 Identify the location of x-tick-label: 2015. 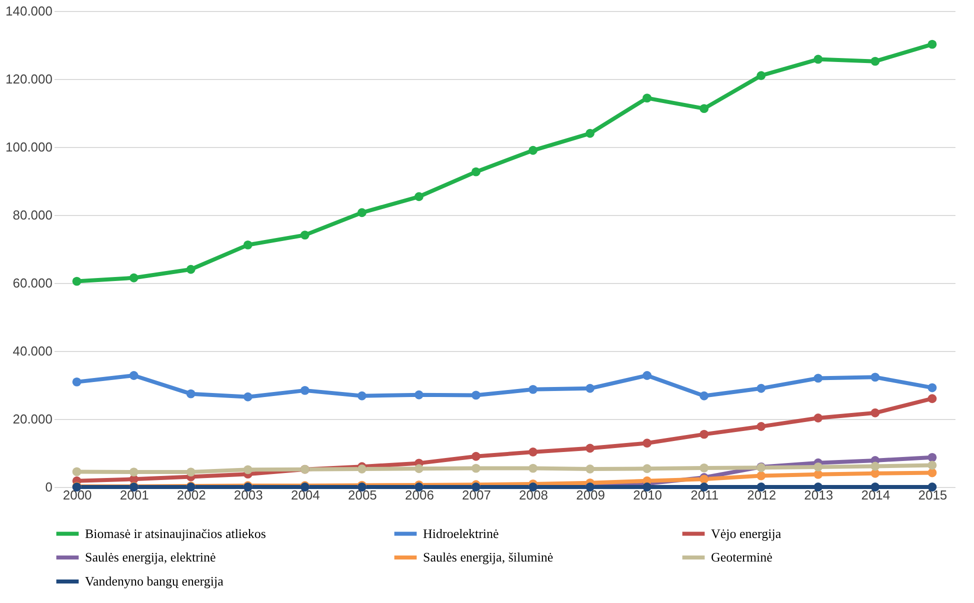
(933, 495).